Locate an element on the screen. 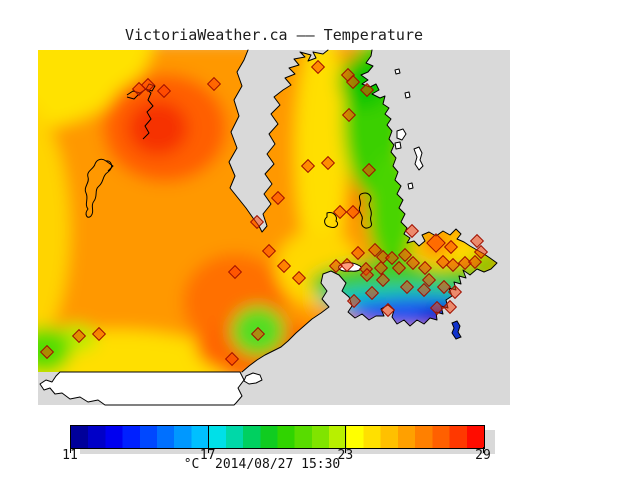  colorbar is located at coordinates (277, 437).